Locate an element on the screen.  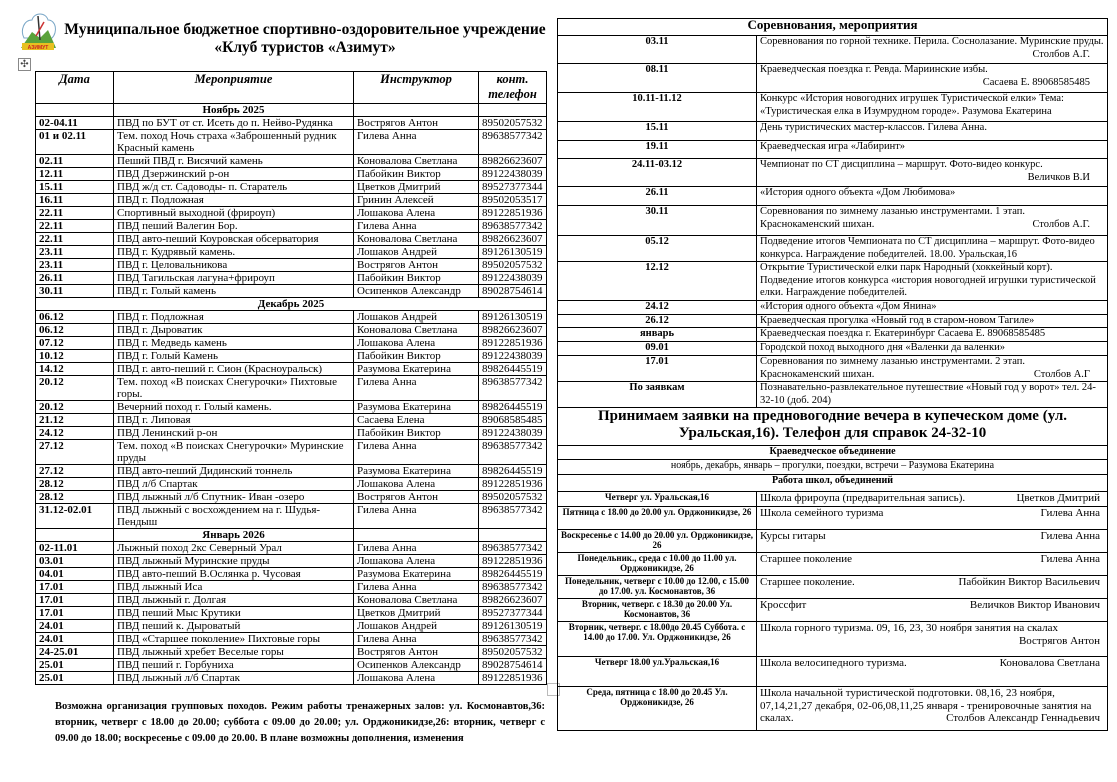
event-cell: Краеведческая игра «Лабиринт» is located at coordinates (932, 149).